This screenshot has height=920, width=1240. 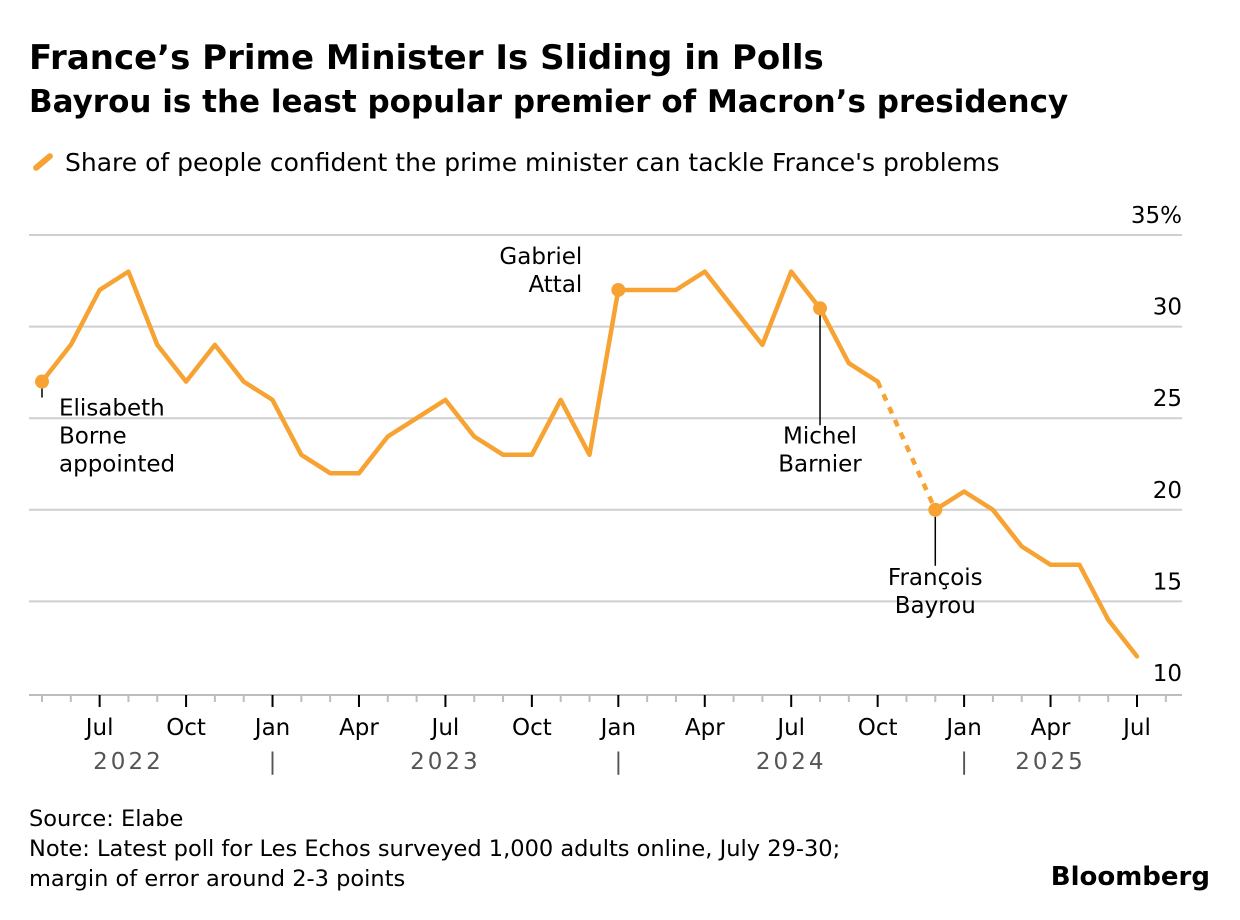 I want to click on x-year-label: 2024, so click(x=791, y=762).